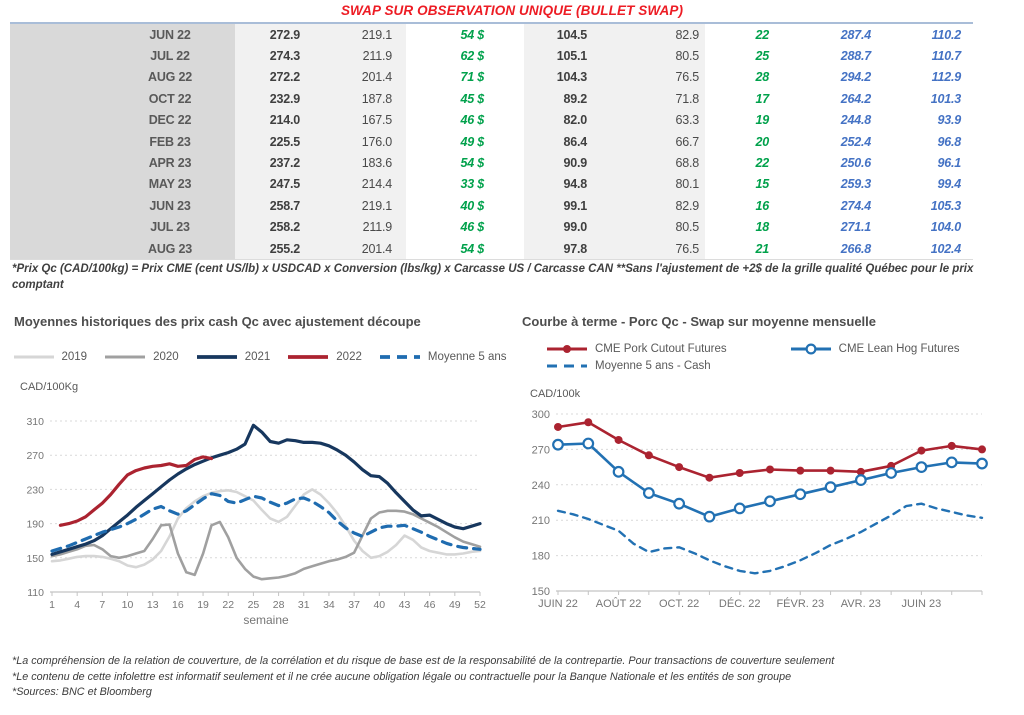  What do you see at coordinates (359, 120) in the screenshot?
I see `value-cell: 167.5` at bounding box center [359, 120].